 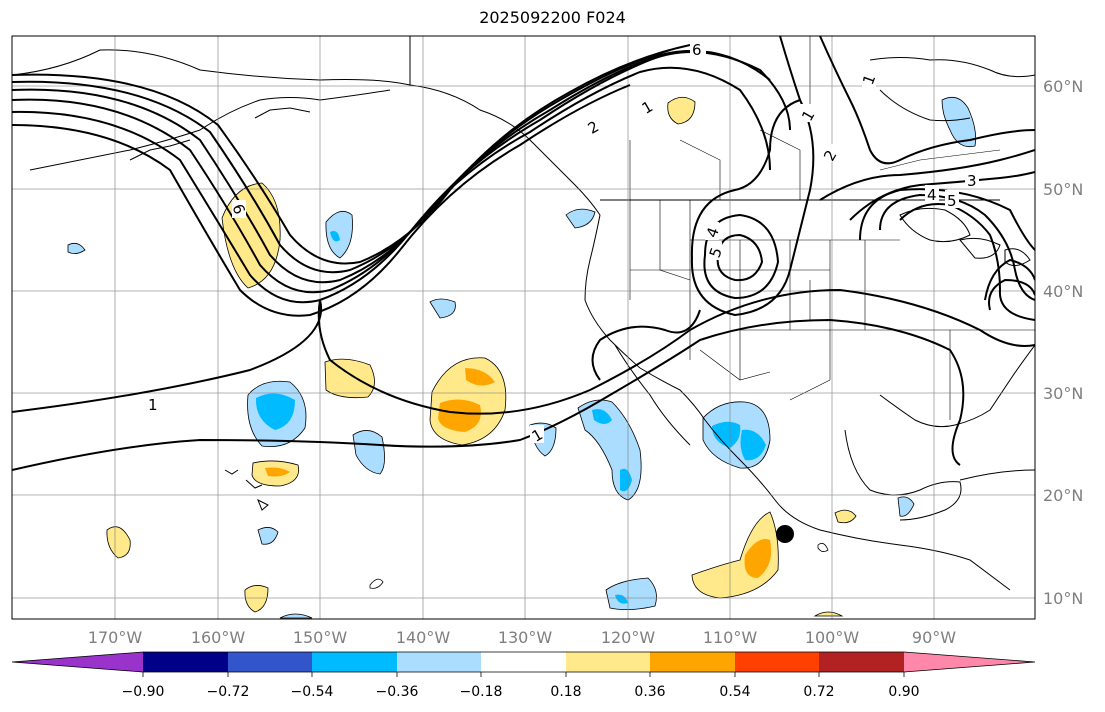 I want to click on lon-label: 110°W, so click(x=730, y=637).